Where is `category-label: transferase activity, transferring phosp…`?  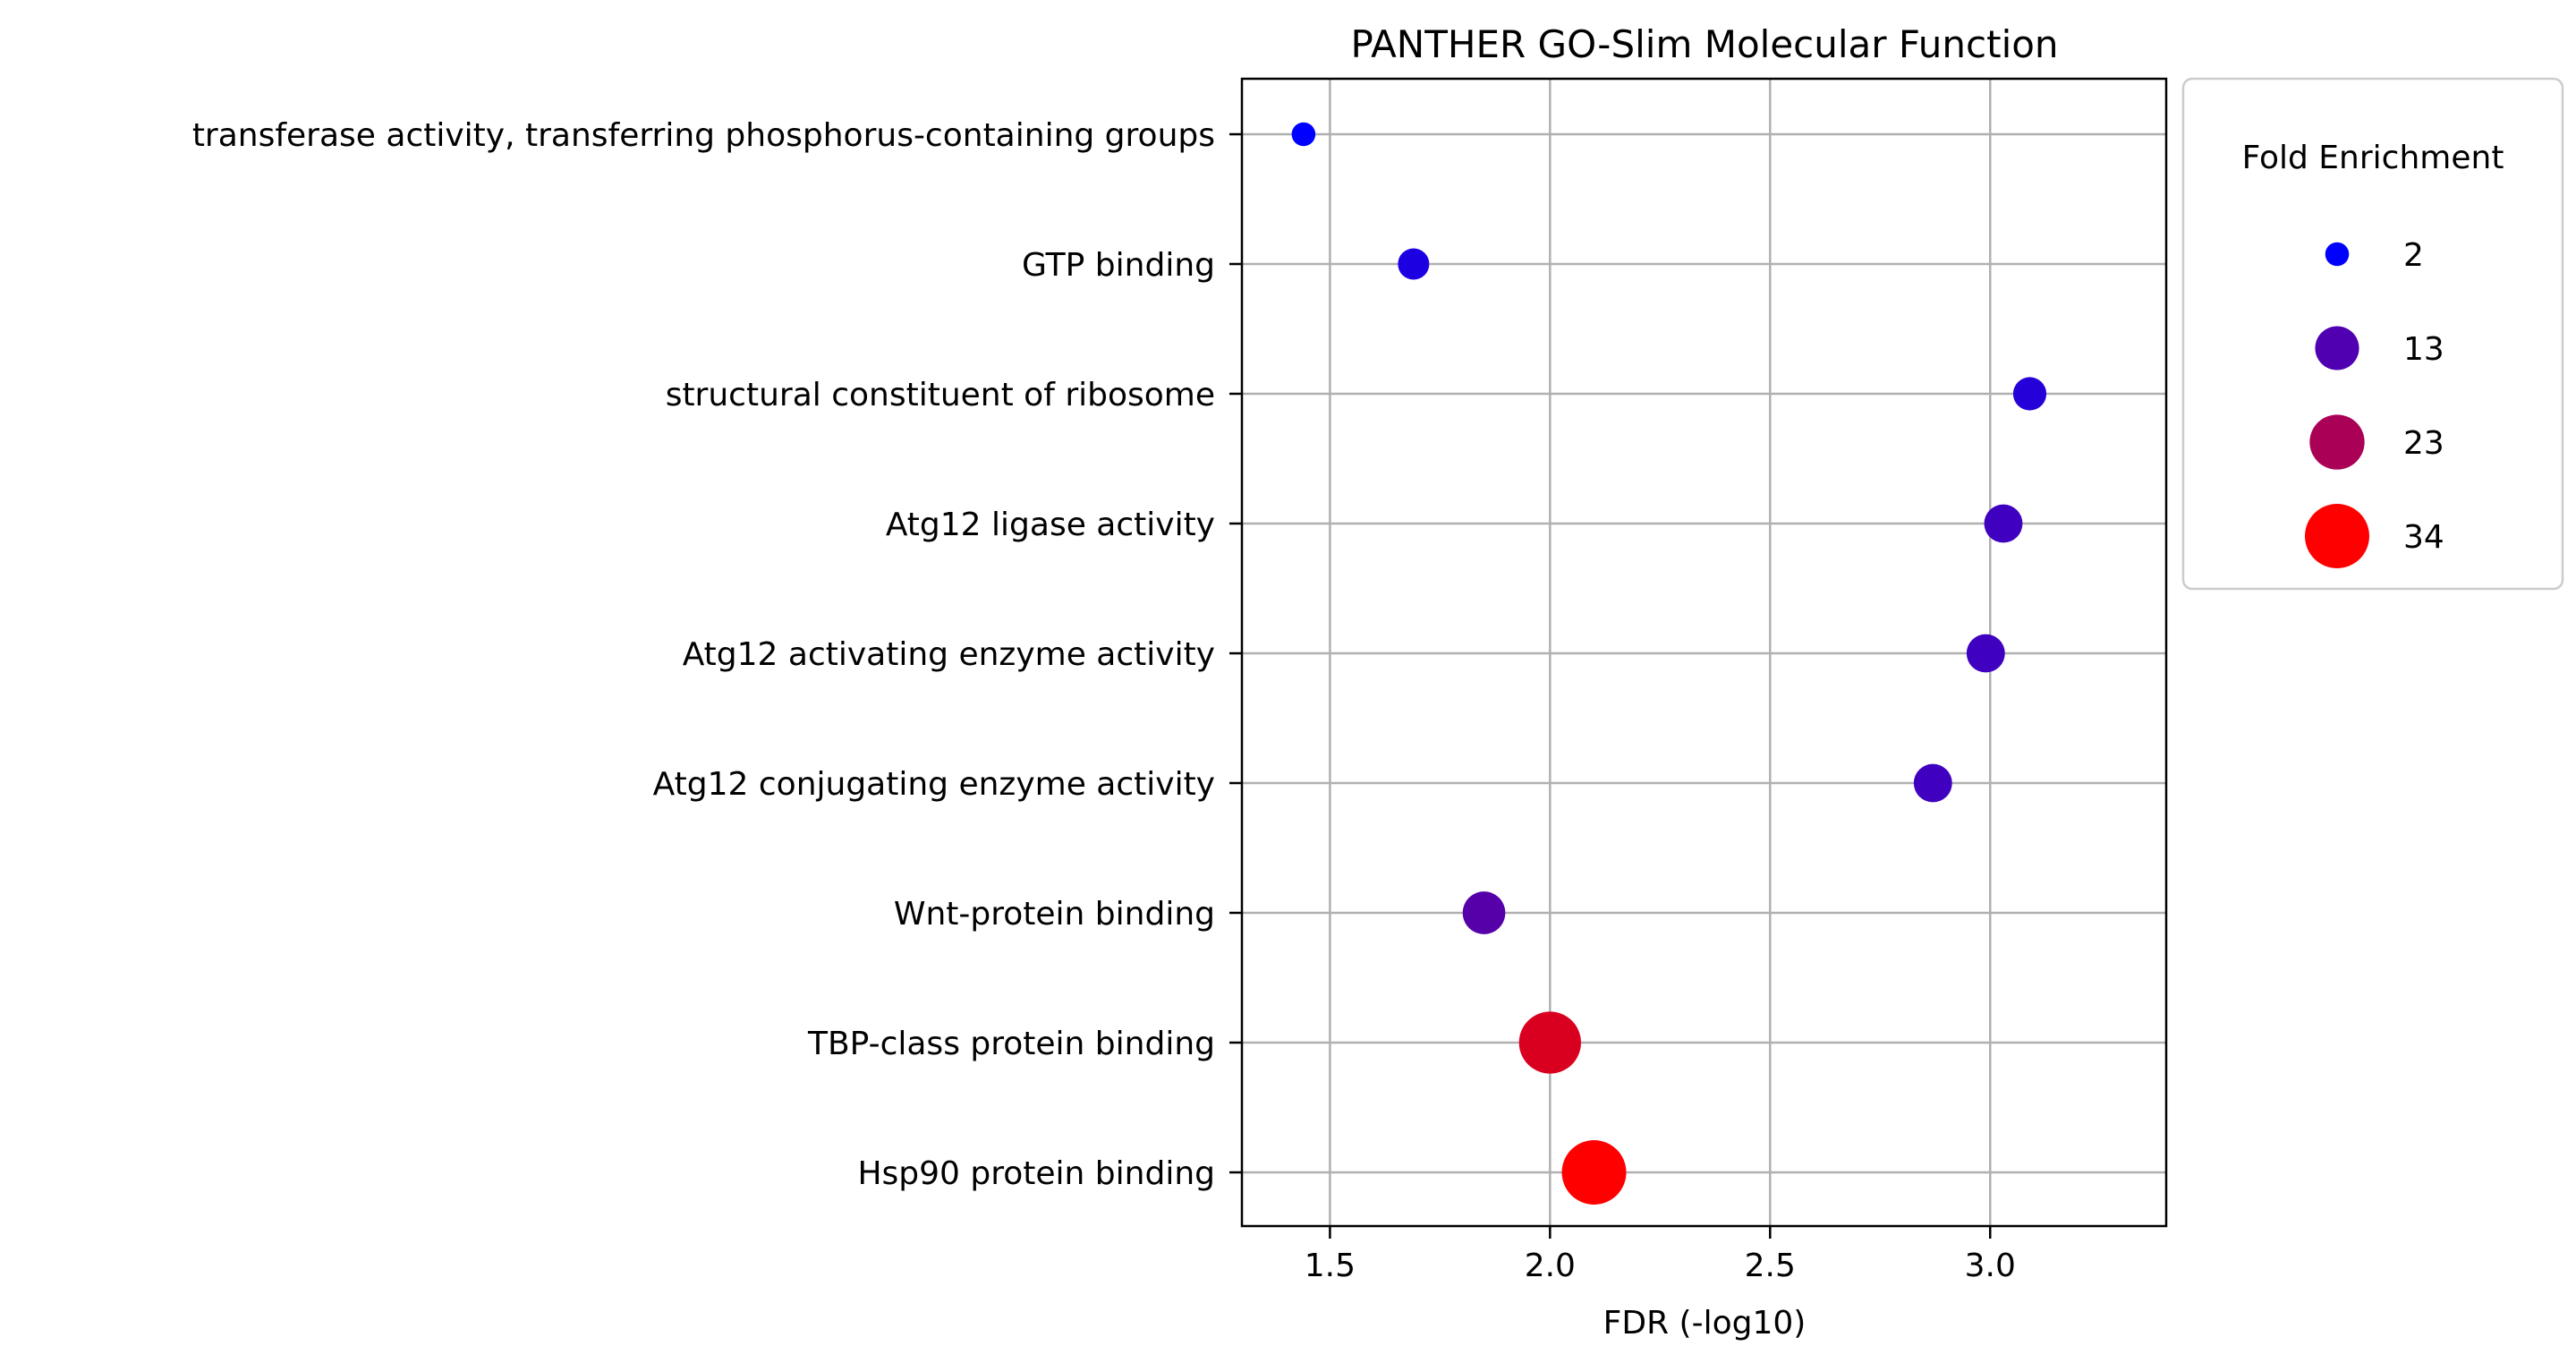 category-label: transferase activity, transferring phosp… is located at coordinates (703, 135).